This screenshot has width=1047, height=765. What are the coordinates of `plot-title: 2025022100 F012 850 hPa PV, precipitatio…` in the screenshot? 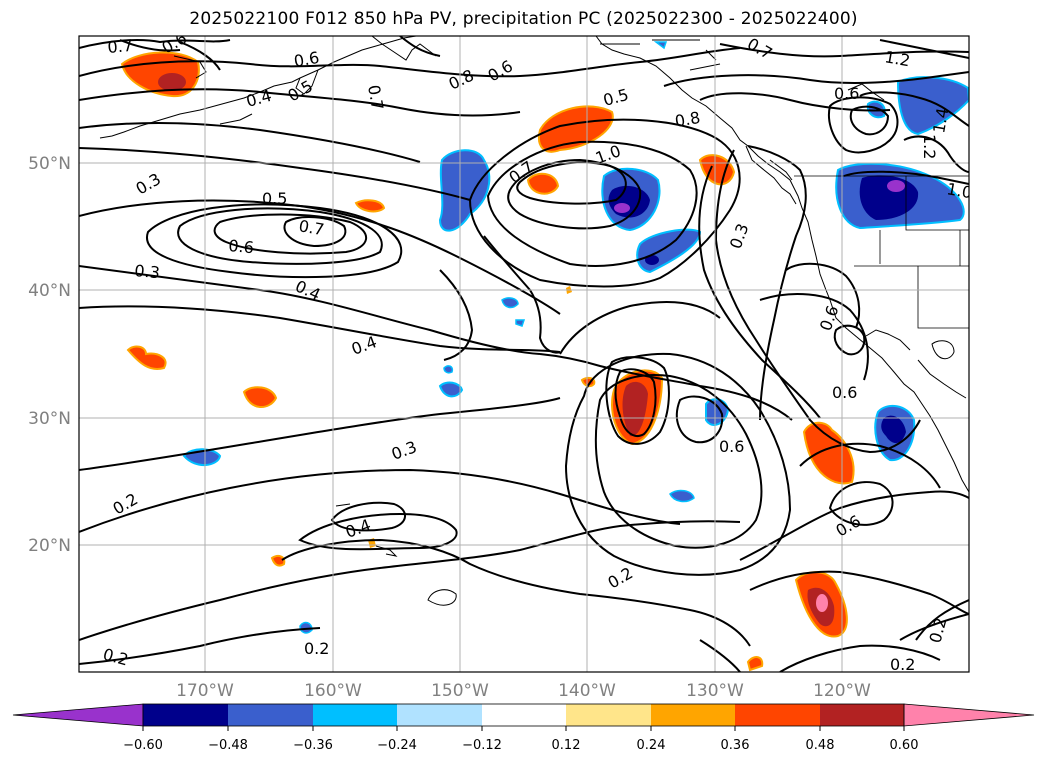 It's located at (523, 19).